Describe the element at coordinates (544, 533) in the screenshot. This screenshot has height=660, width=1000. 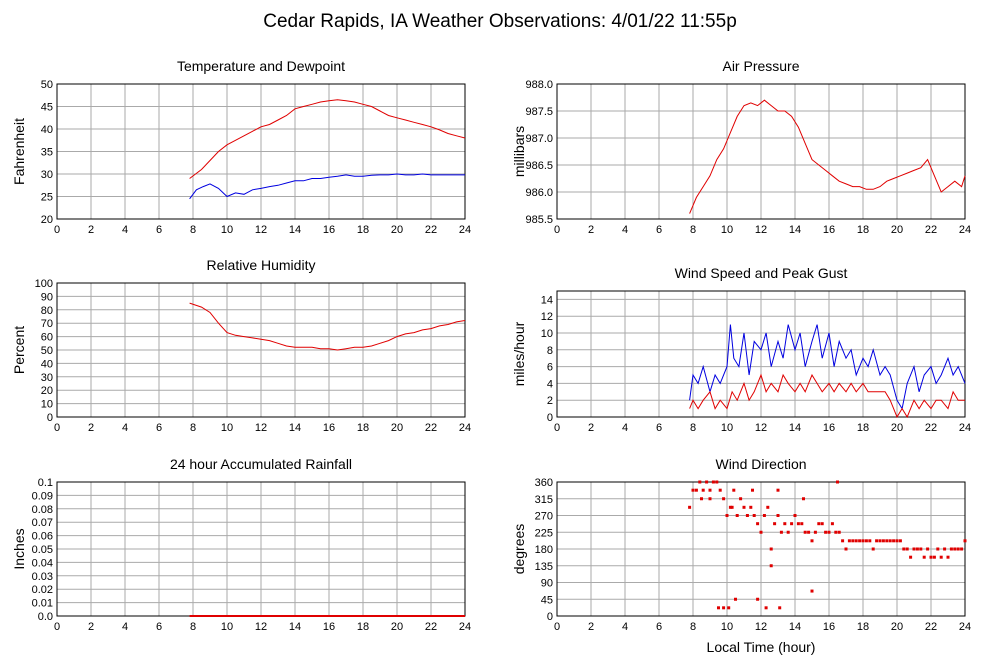
I see `y-tick-label: 225` at that location.